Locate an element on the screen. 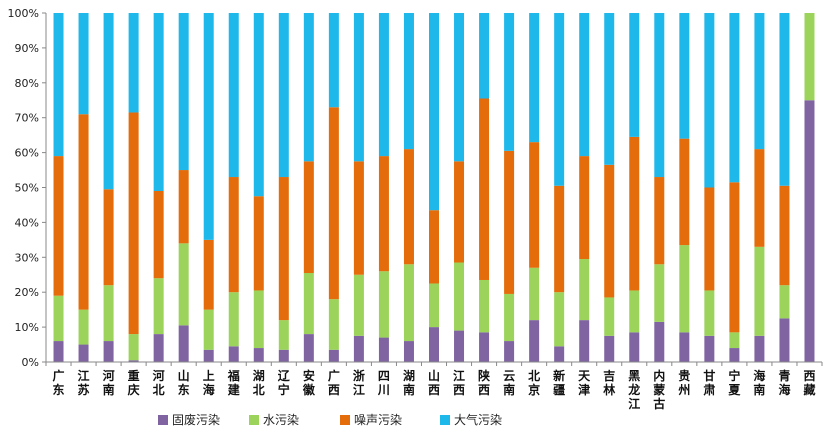 The height and width of the screenshot is (438, 829). x-category-label: 广西 is located at coordinates (334, 382).